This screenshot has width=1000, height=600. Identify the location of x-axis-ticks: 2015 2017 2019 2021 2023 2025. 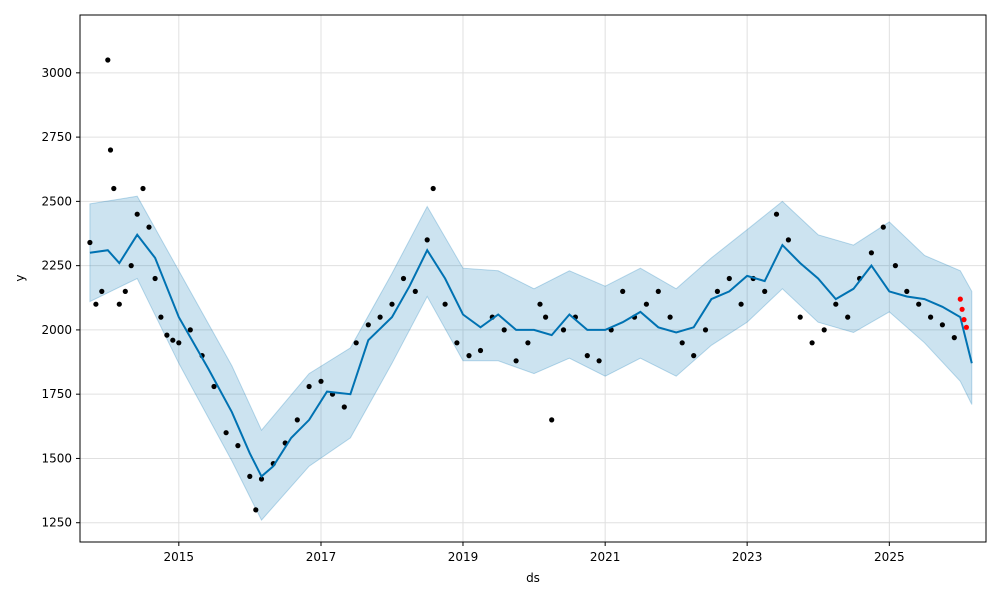
(534, 553).